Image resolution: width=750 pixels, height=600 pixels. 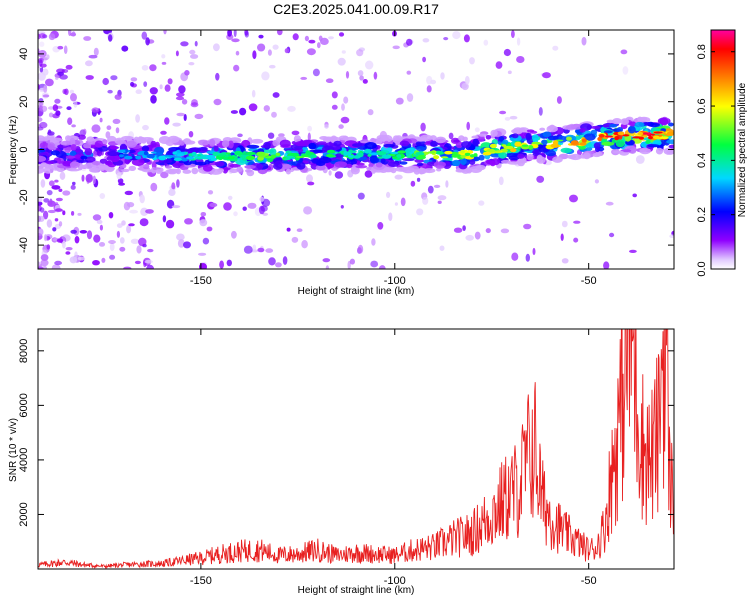 What do you see at coordinates (356, 291) in the screenshot?
I see `spectrogram-x-label: Height of straight line (km)` at bounding box center [356, 291].